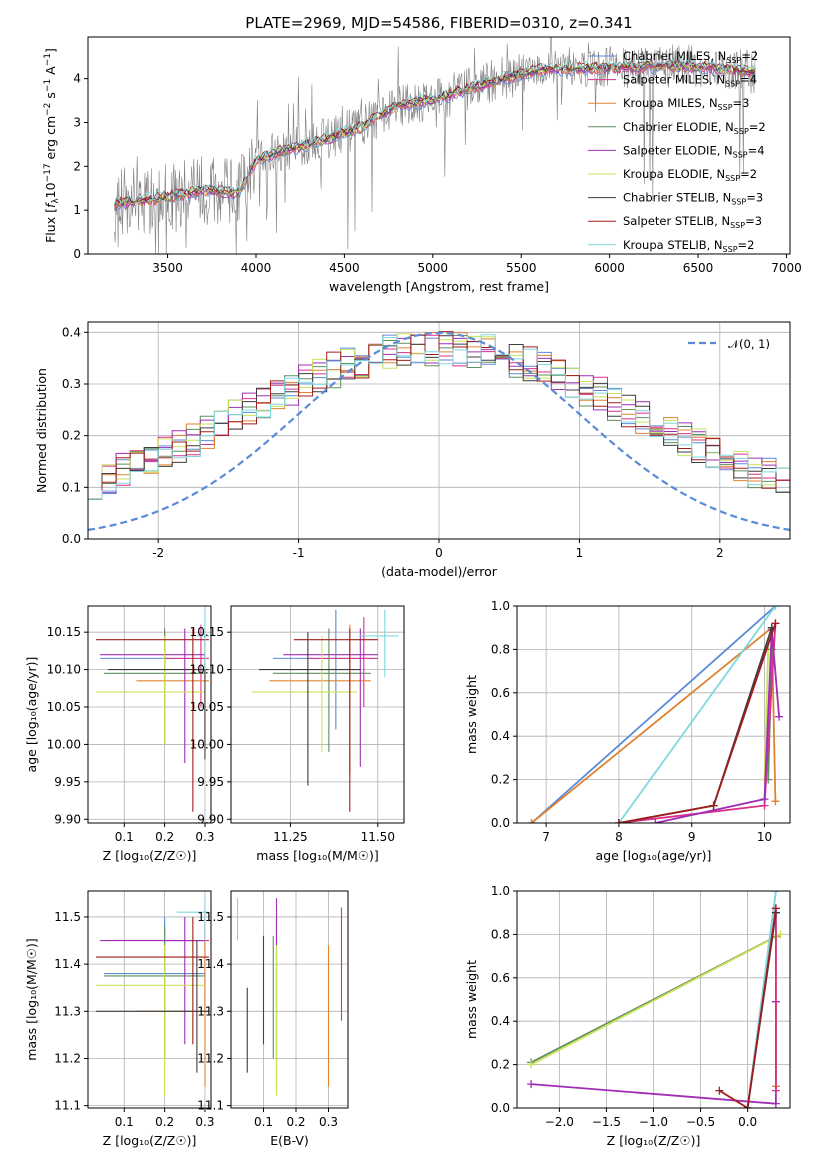 This screenshot has width=819, height=1170. What do you see at coordinates (289, 1140) in the screenshot?
I see `x-axis-label: E(B-V)` at bounding box center [289, 1140].